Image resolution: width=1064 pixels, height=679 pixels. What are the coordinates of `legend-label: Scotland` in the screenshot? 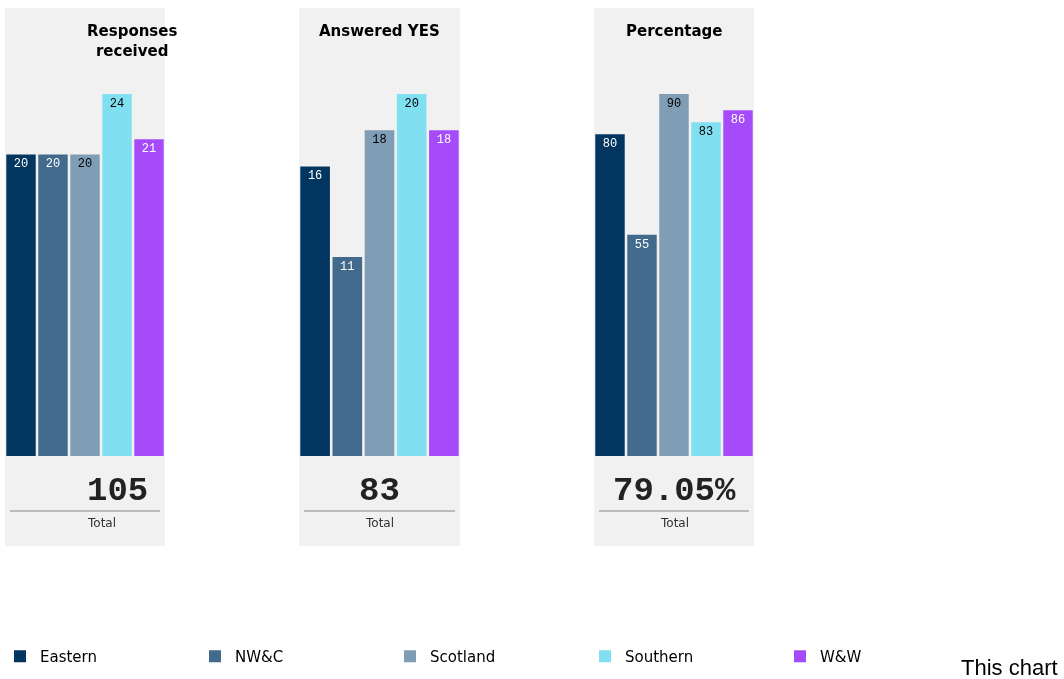 It's located at (463, 657).